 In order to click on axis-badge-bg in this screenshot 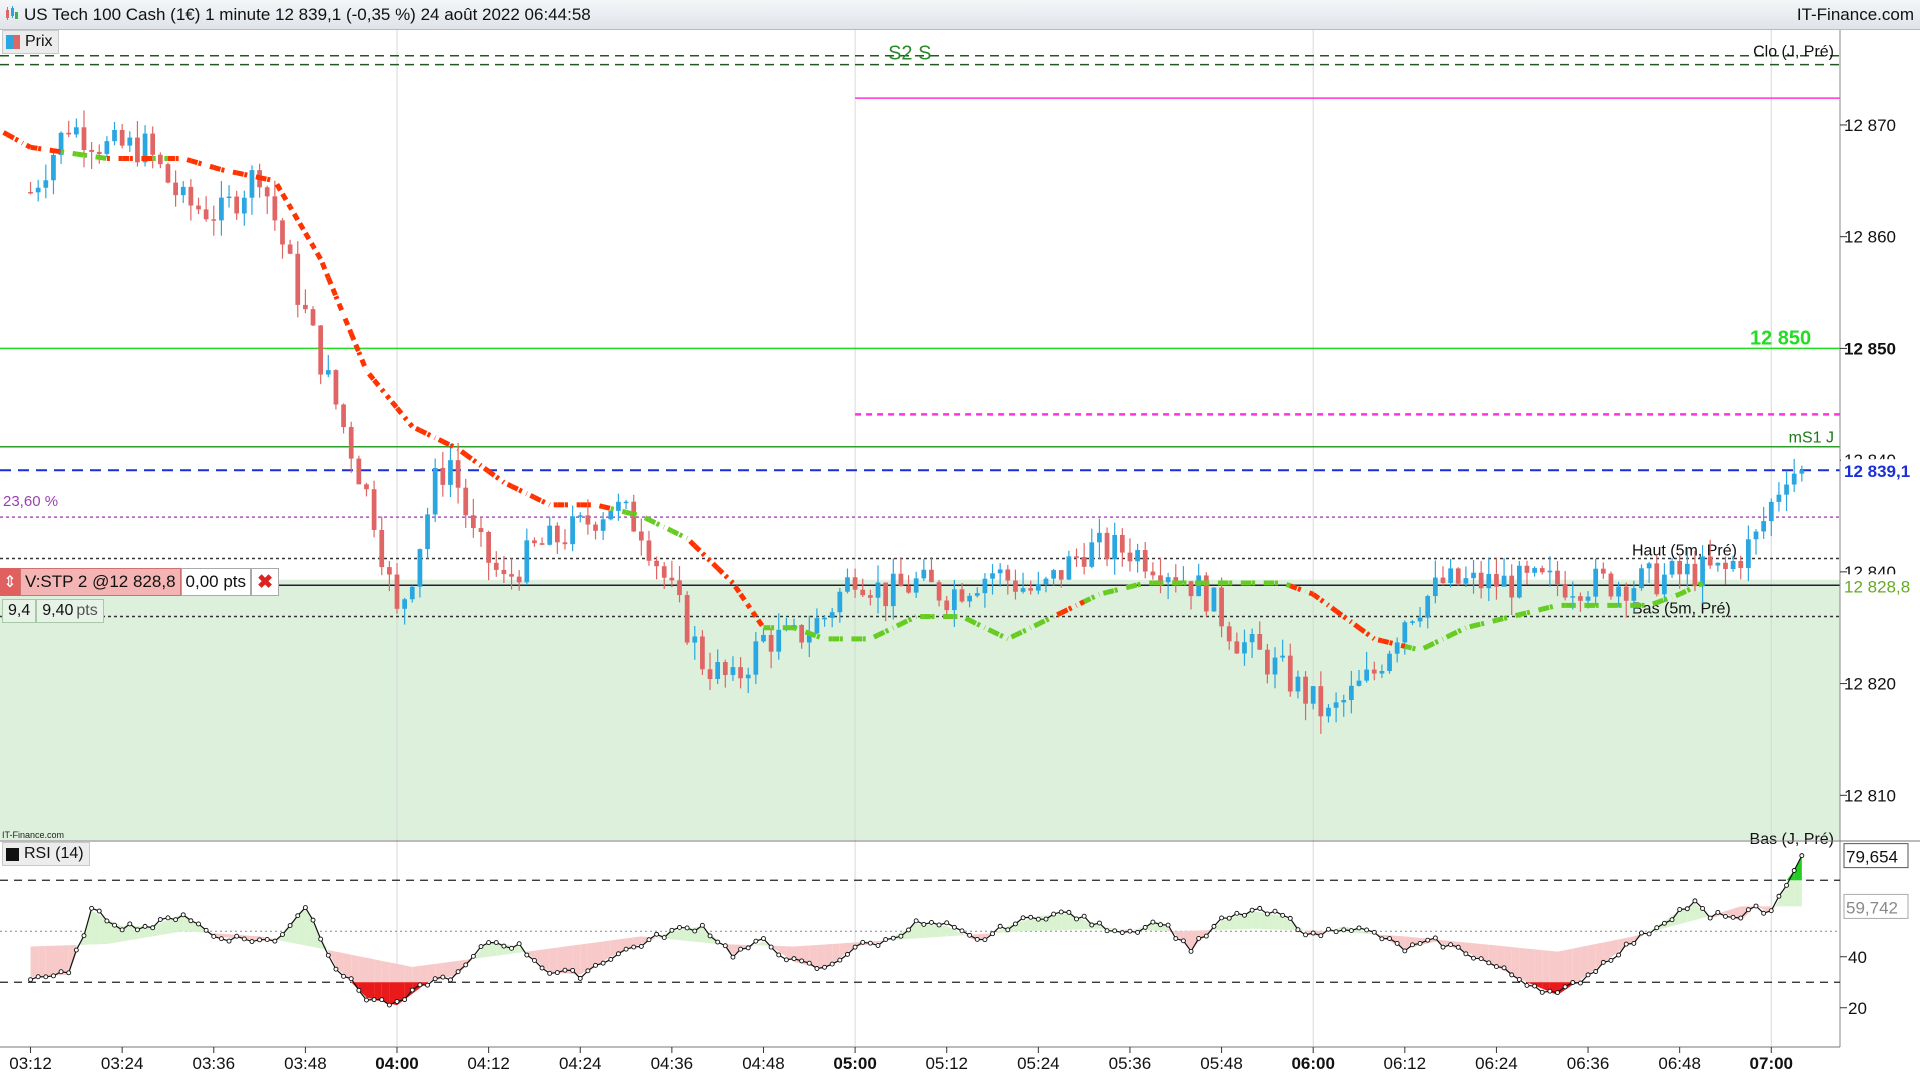, I will do `click(1880, 585)`.